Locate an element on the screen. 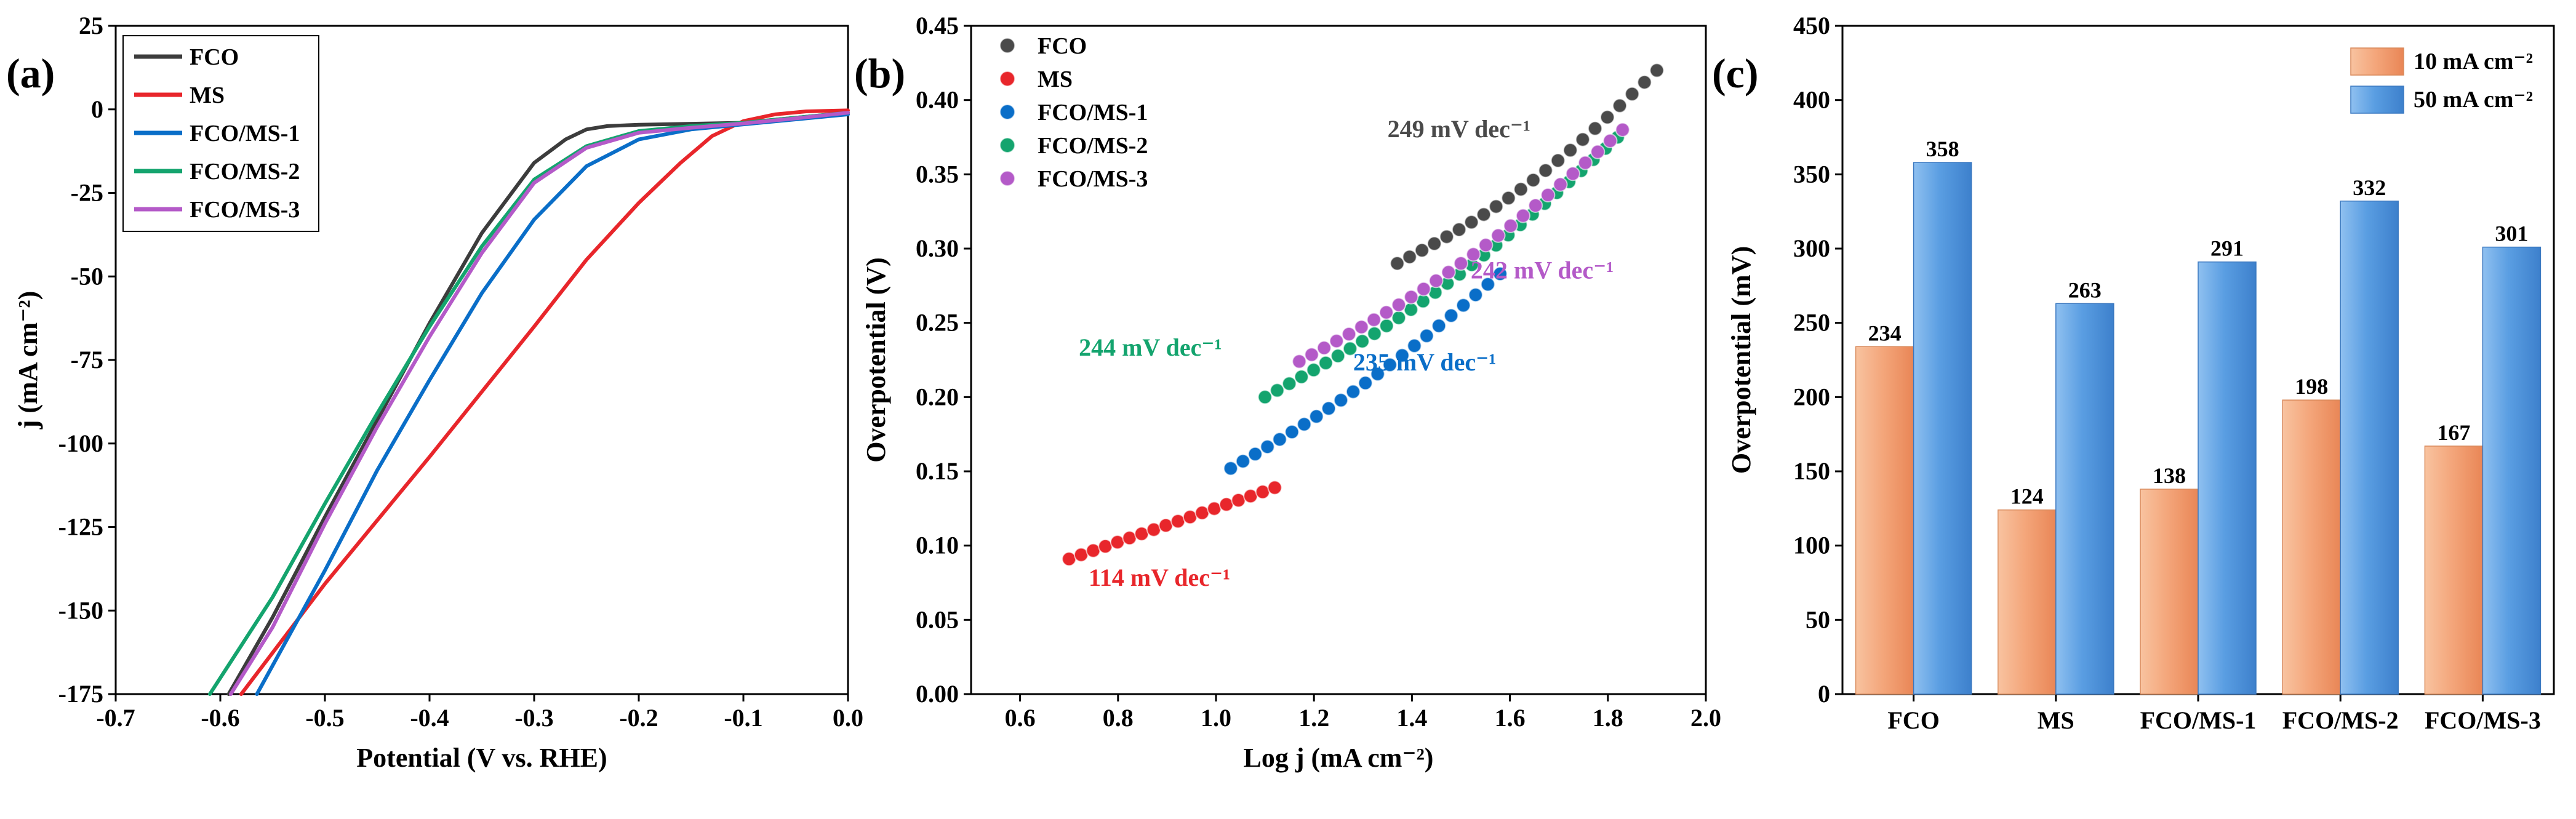 This screenshot has width=2576, height=819. panel-b-y-tick-label: 0.15 is located at coordinates (937, 471).